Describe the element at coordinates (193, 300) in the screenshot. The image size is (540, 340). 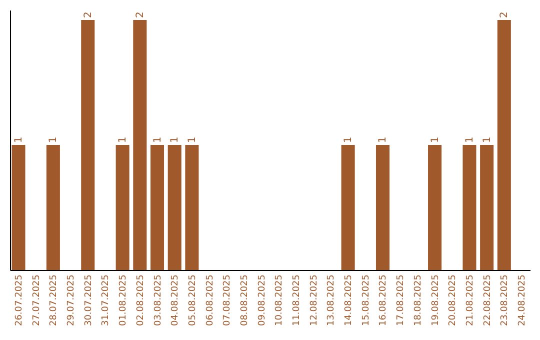
I see `x-tick-label: 05.08.2025` at that location.